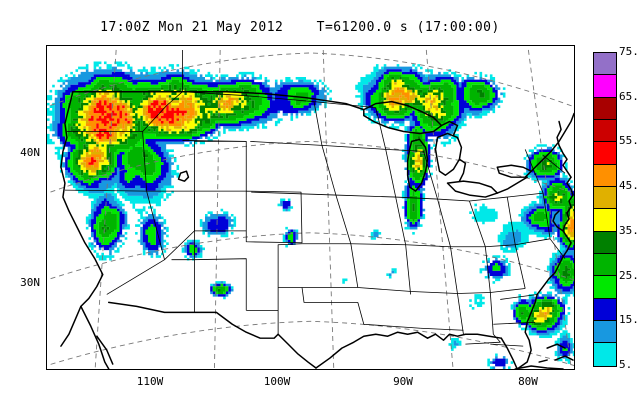 This screenshot has width=640, height=400. I want to click on colorbar-tick-55: 55., so click(629, 141).